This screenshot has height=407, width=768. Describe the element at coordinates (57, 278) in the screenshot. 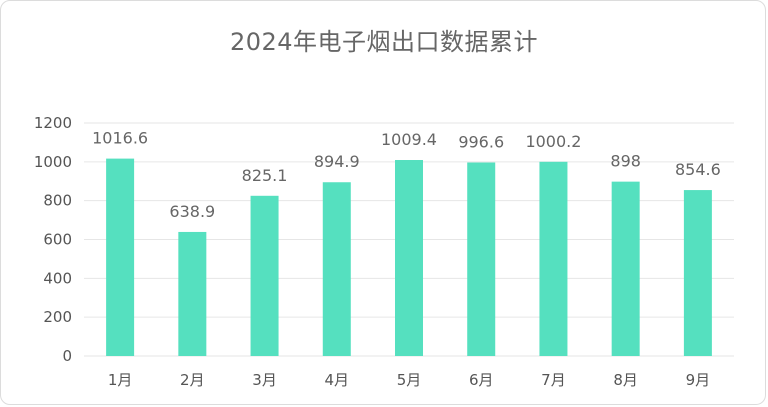

I see `y-tick-label: 400` at that location.